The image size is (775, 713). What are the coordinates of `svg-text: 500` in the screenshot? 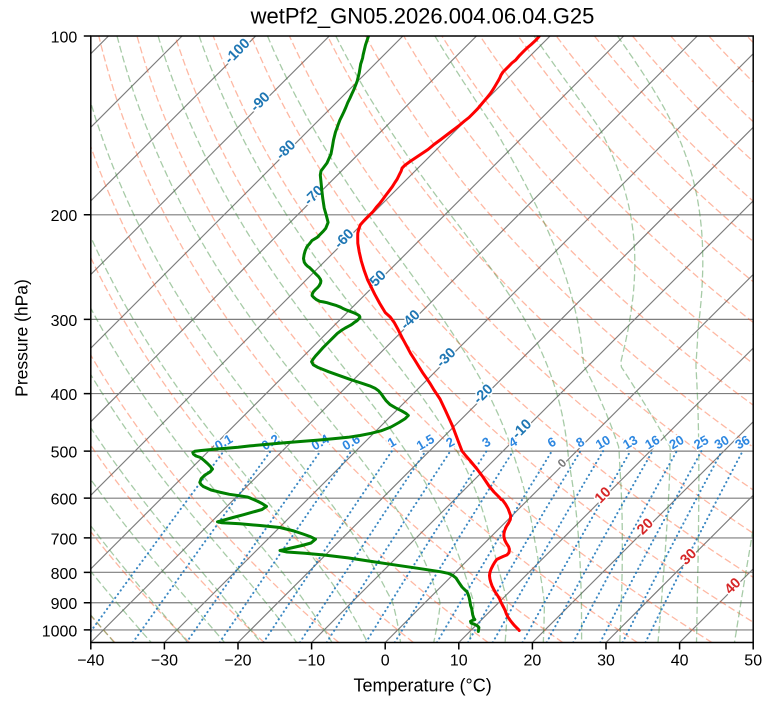 It's located at (64, 453).